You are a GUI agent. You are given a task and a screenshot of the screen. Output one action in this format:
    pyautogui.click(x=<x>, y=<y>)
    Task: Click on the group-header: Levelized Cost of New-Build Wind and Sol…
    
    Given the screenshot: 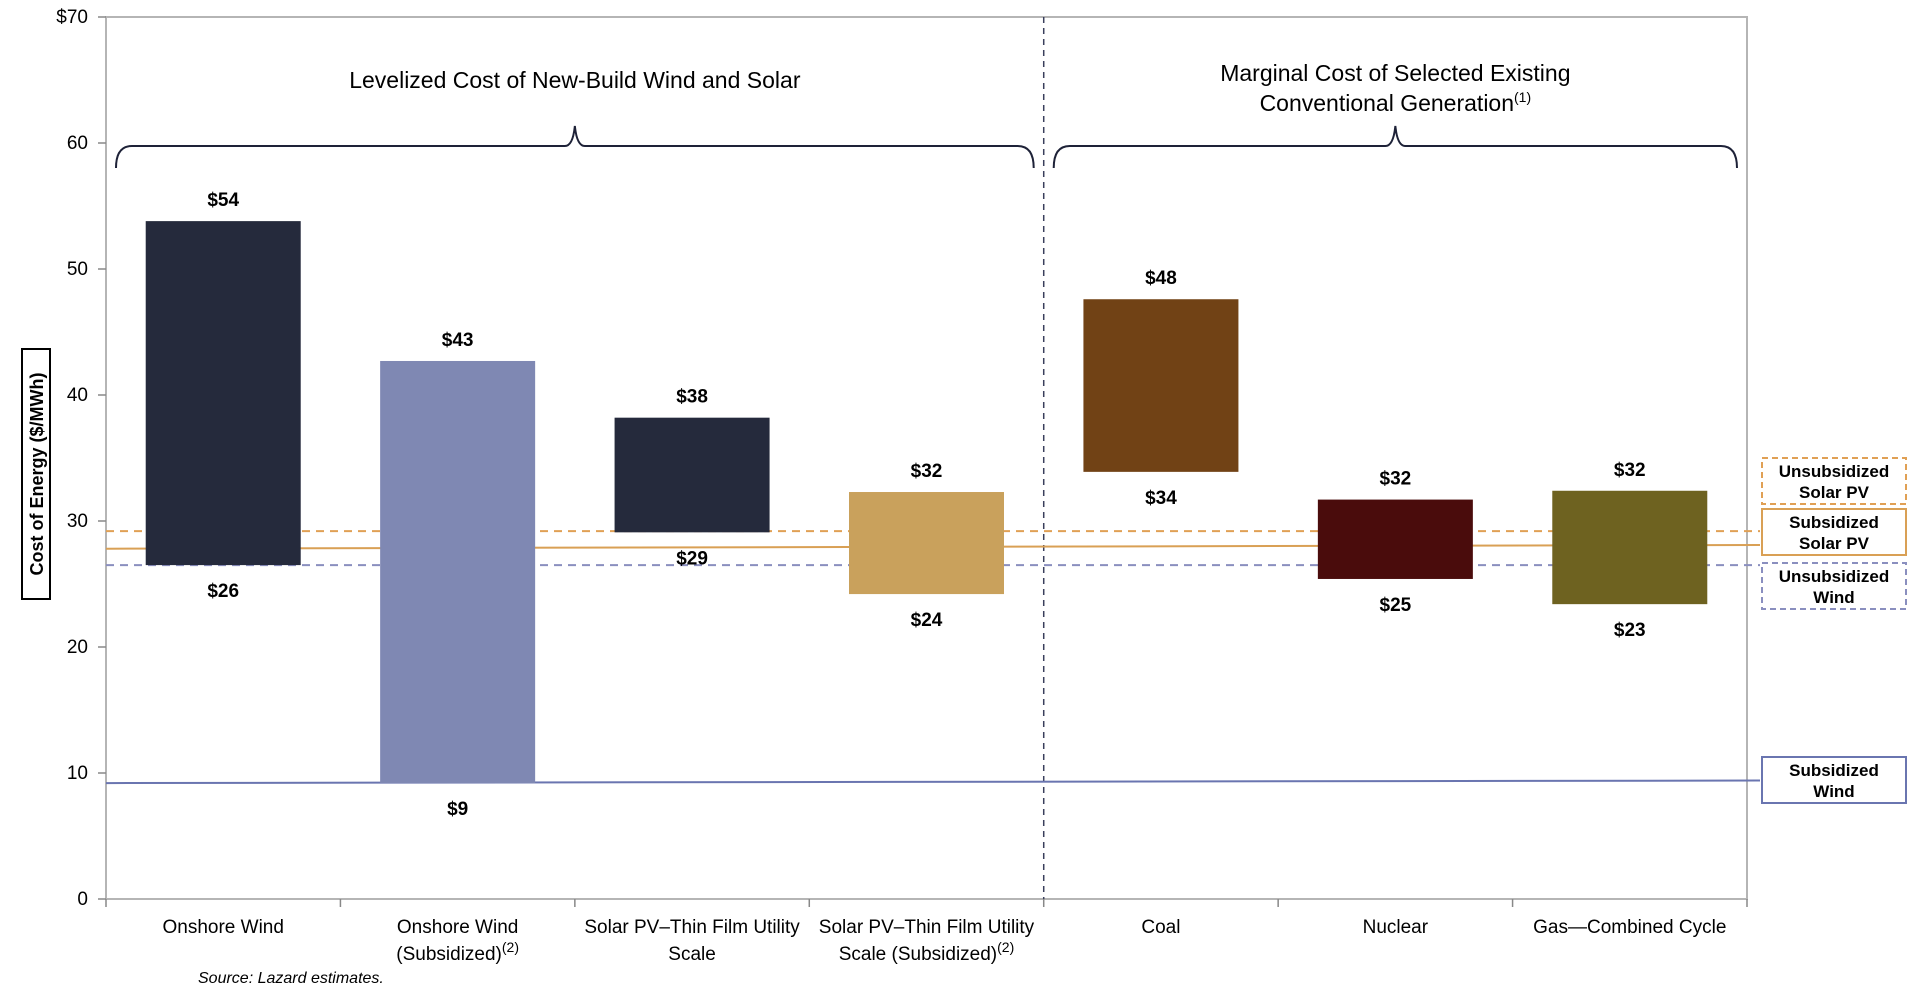 What is the action you would take?
    pyautogui.click(x=575, y=80)
    